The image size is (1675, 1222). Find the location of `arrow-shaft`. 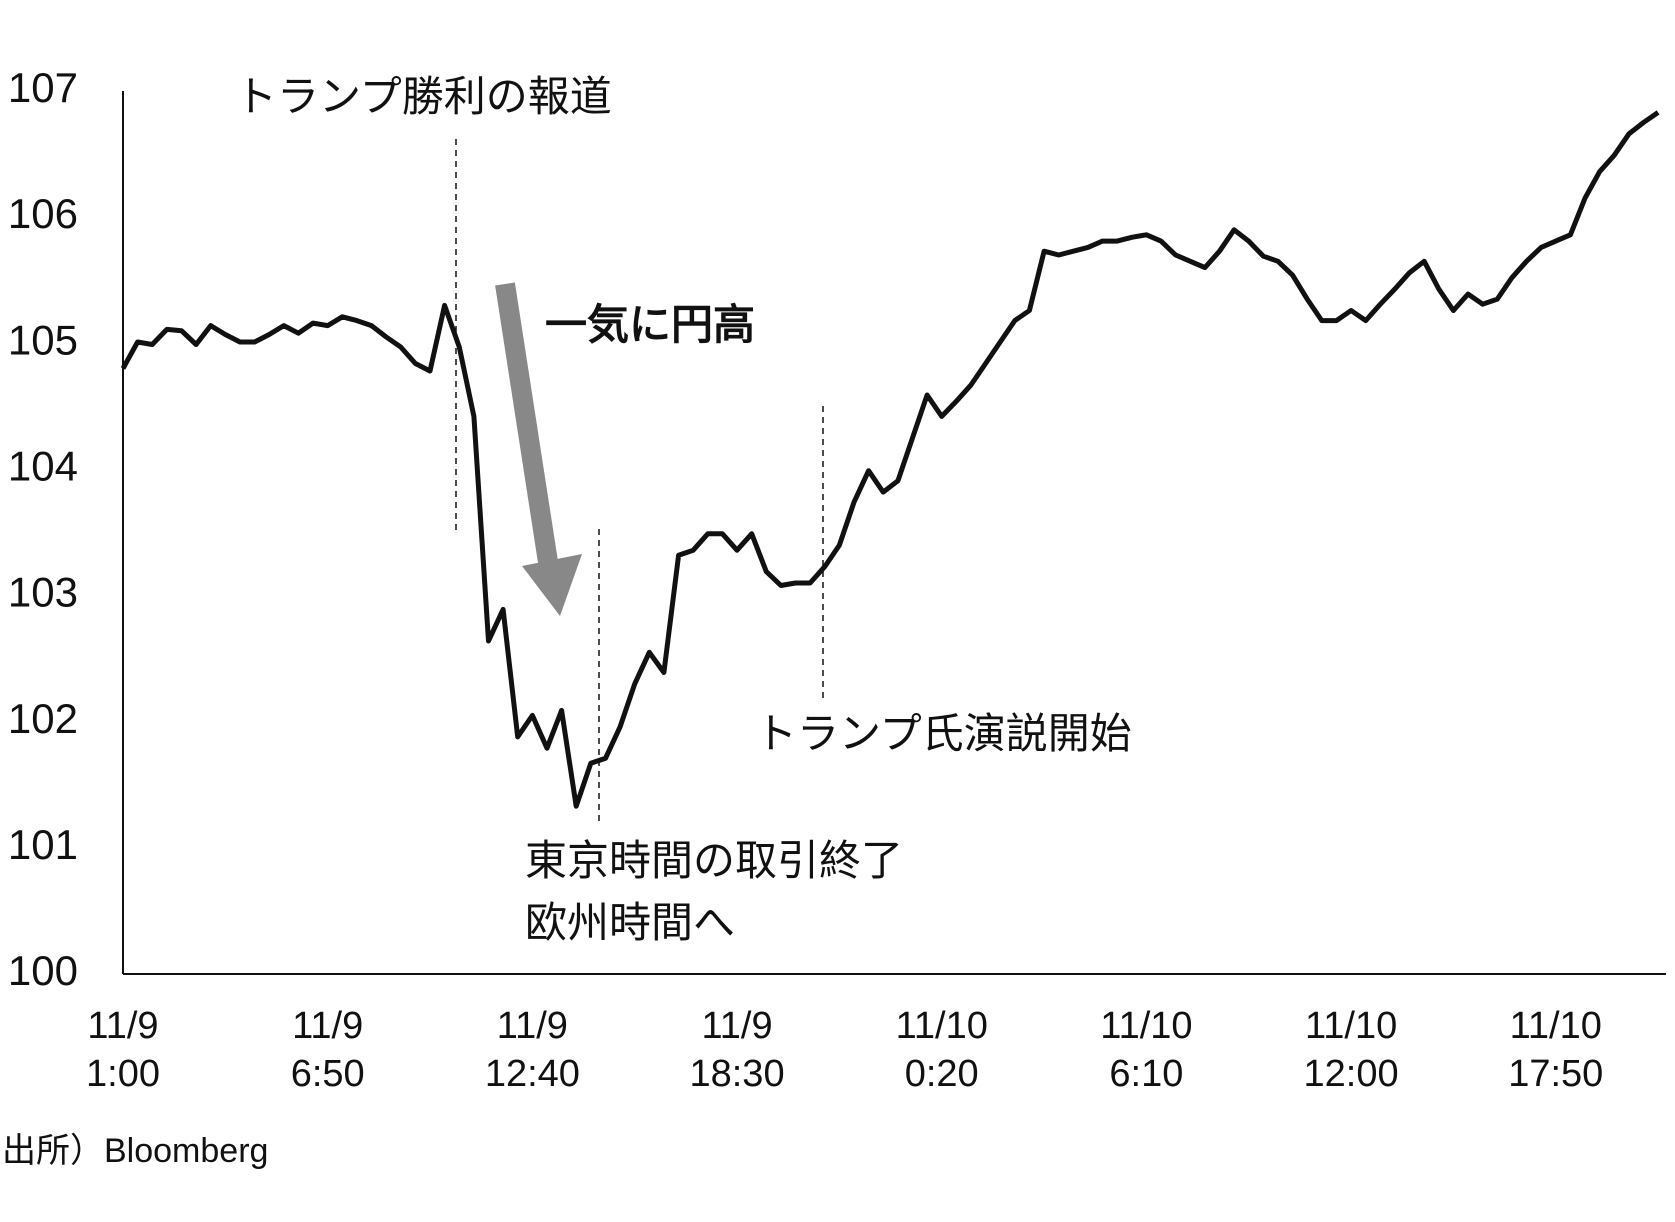

arrow-shaft is located at coordinates (527, 429).